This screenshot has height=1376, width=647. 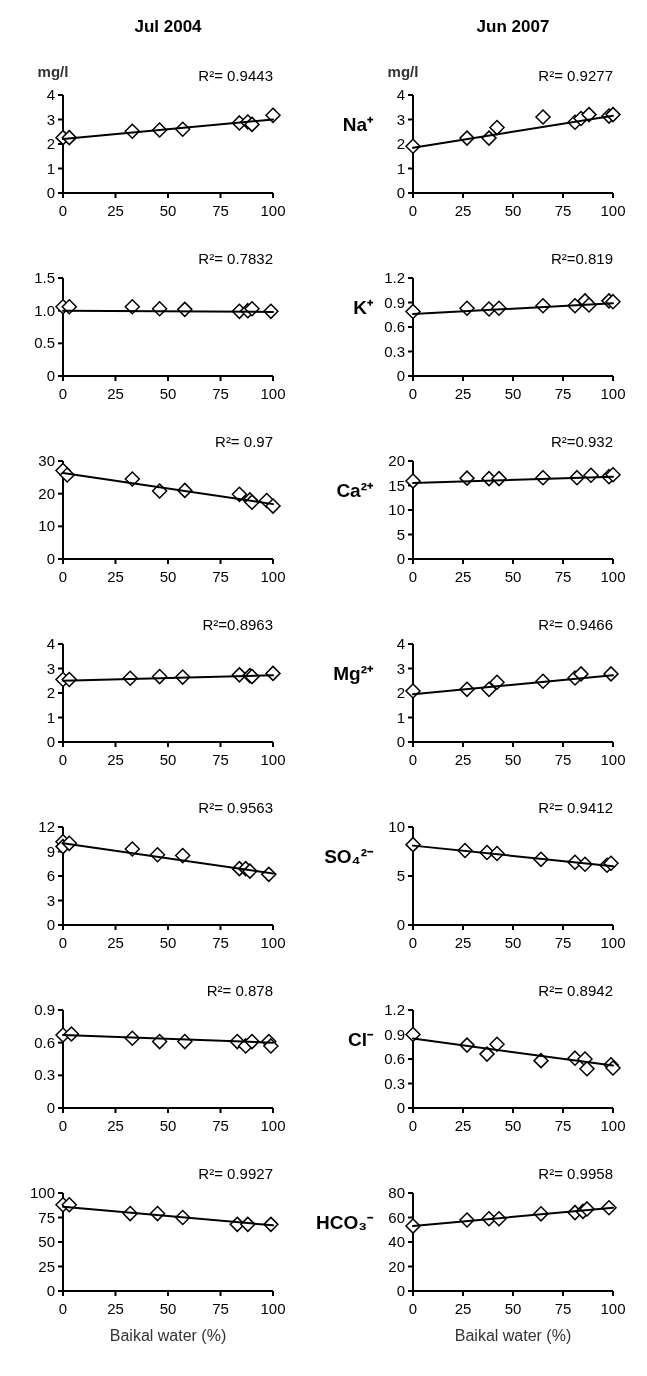 What do you see at coordinates (575, 75) in the screenshot?
I see `text: R²= 0.9277` at bounding box center [575, 75].